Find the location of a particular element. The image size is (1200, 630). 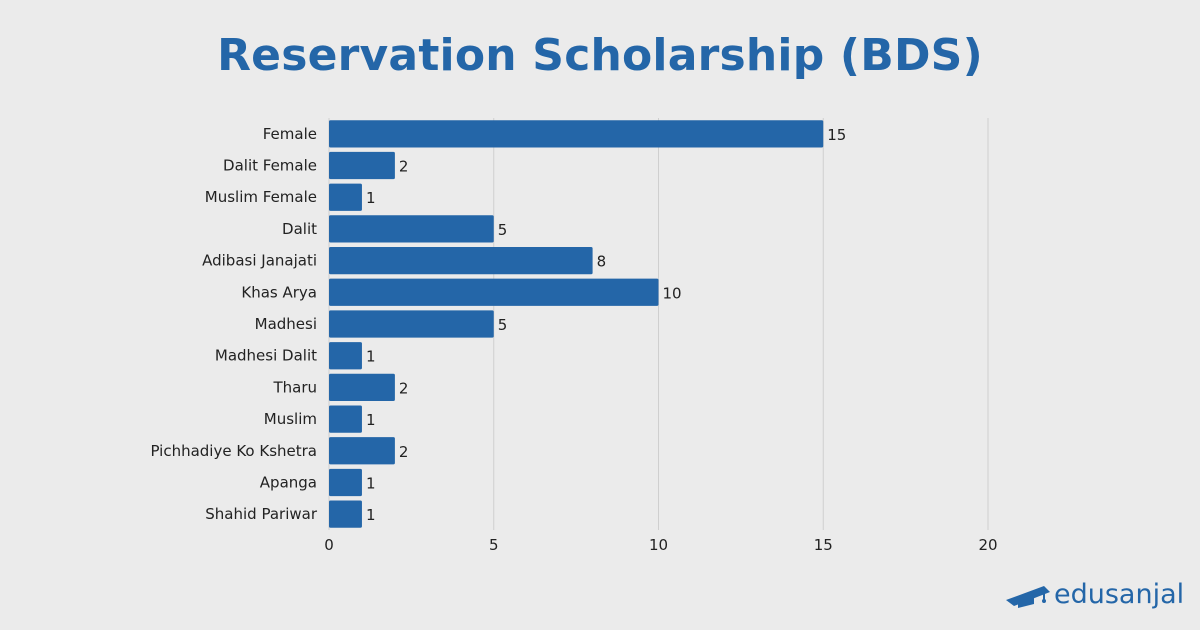

x-tick-label: 20 is located at coordinates (987, 545).